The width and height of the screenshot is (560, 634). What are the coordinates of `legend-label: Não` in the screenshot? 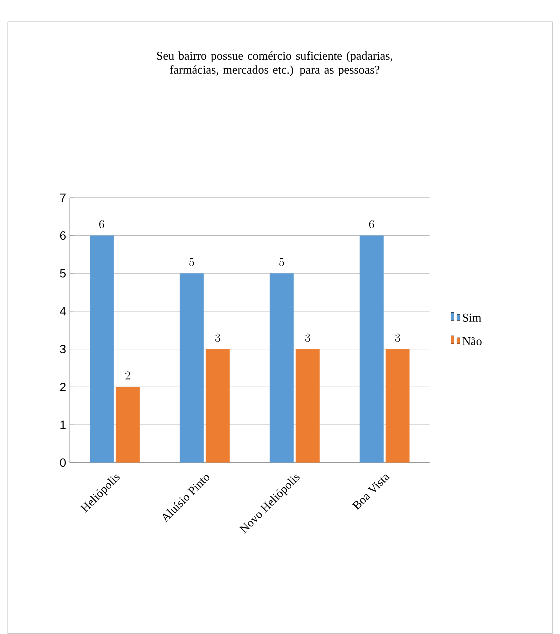 It's located at (472, 341).